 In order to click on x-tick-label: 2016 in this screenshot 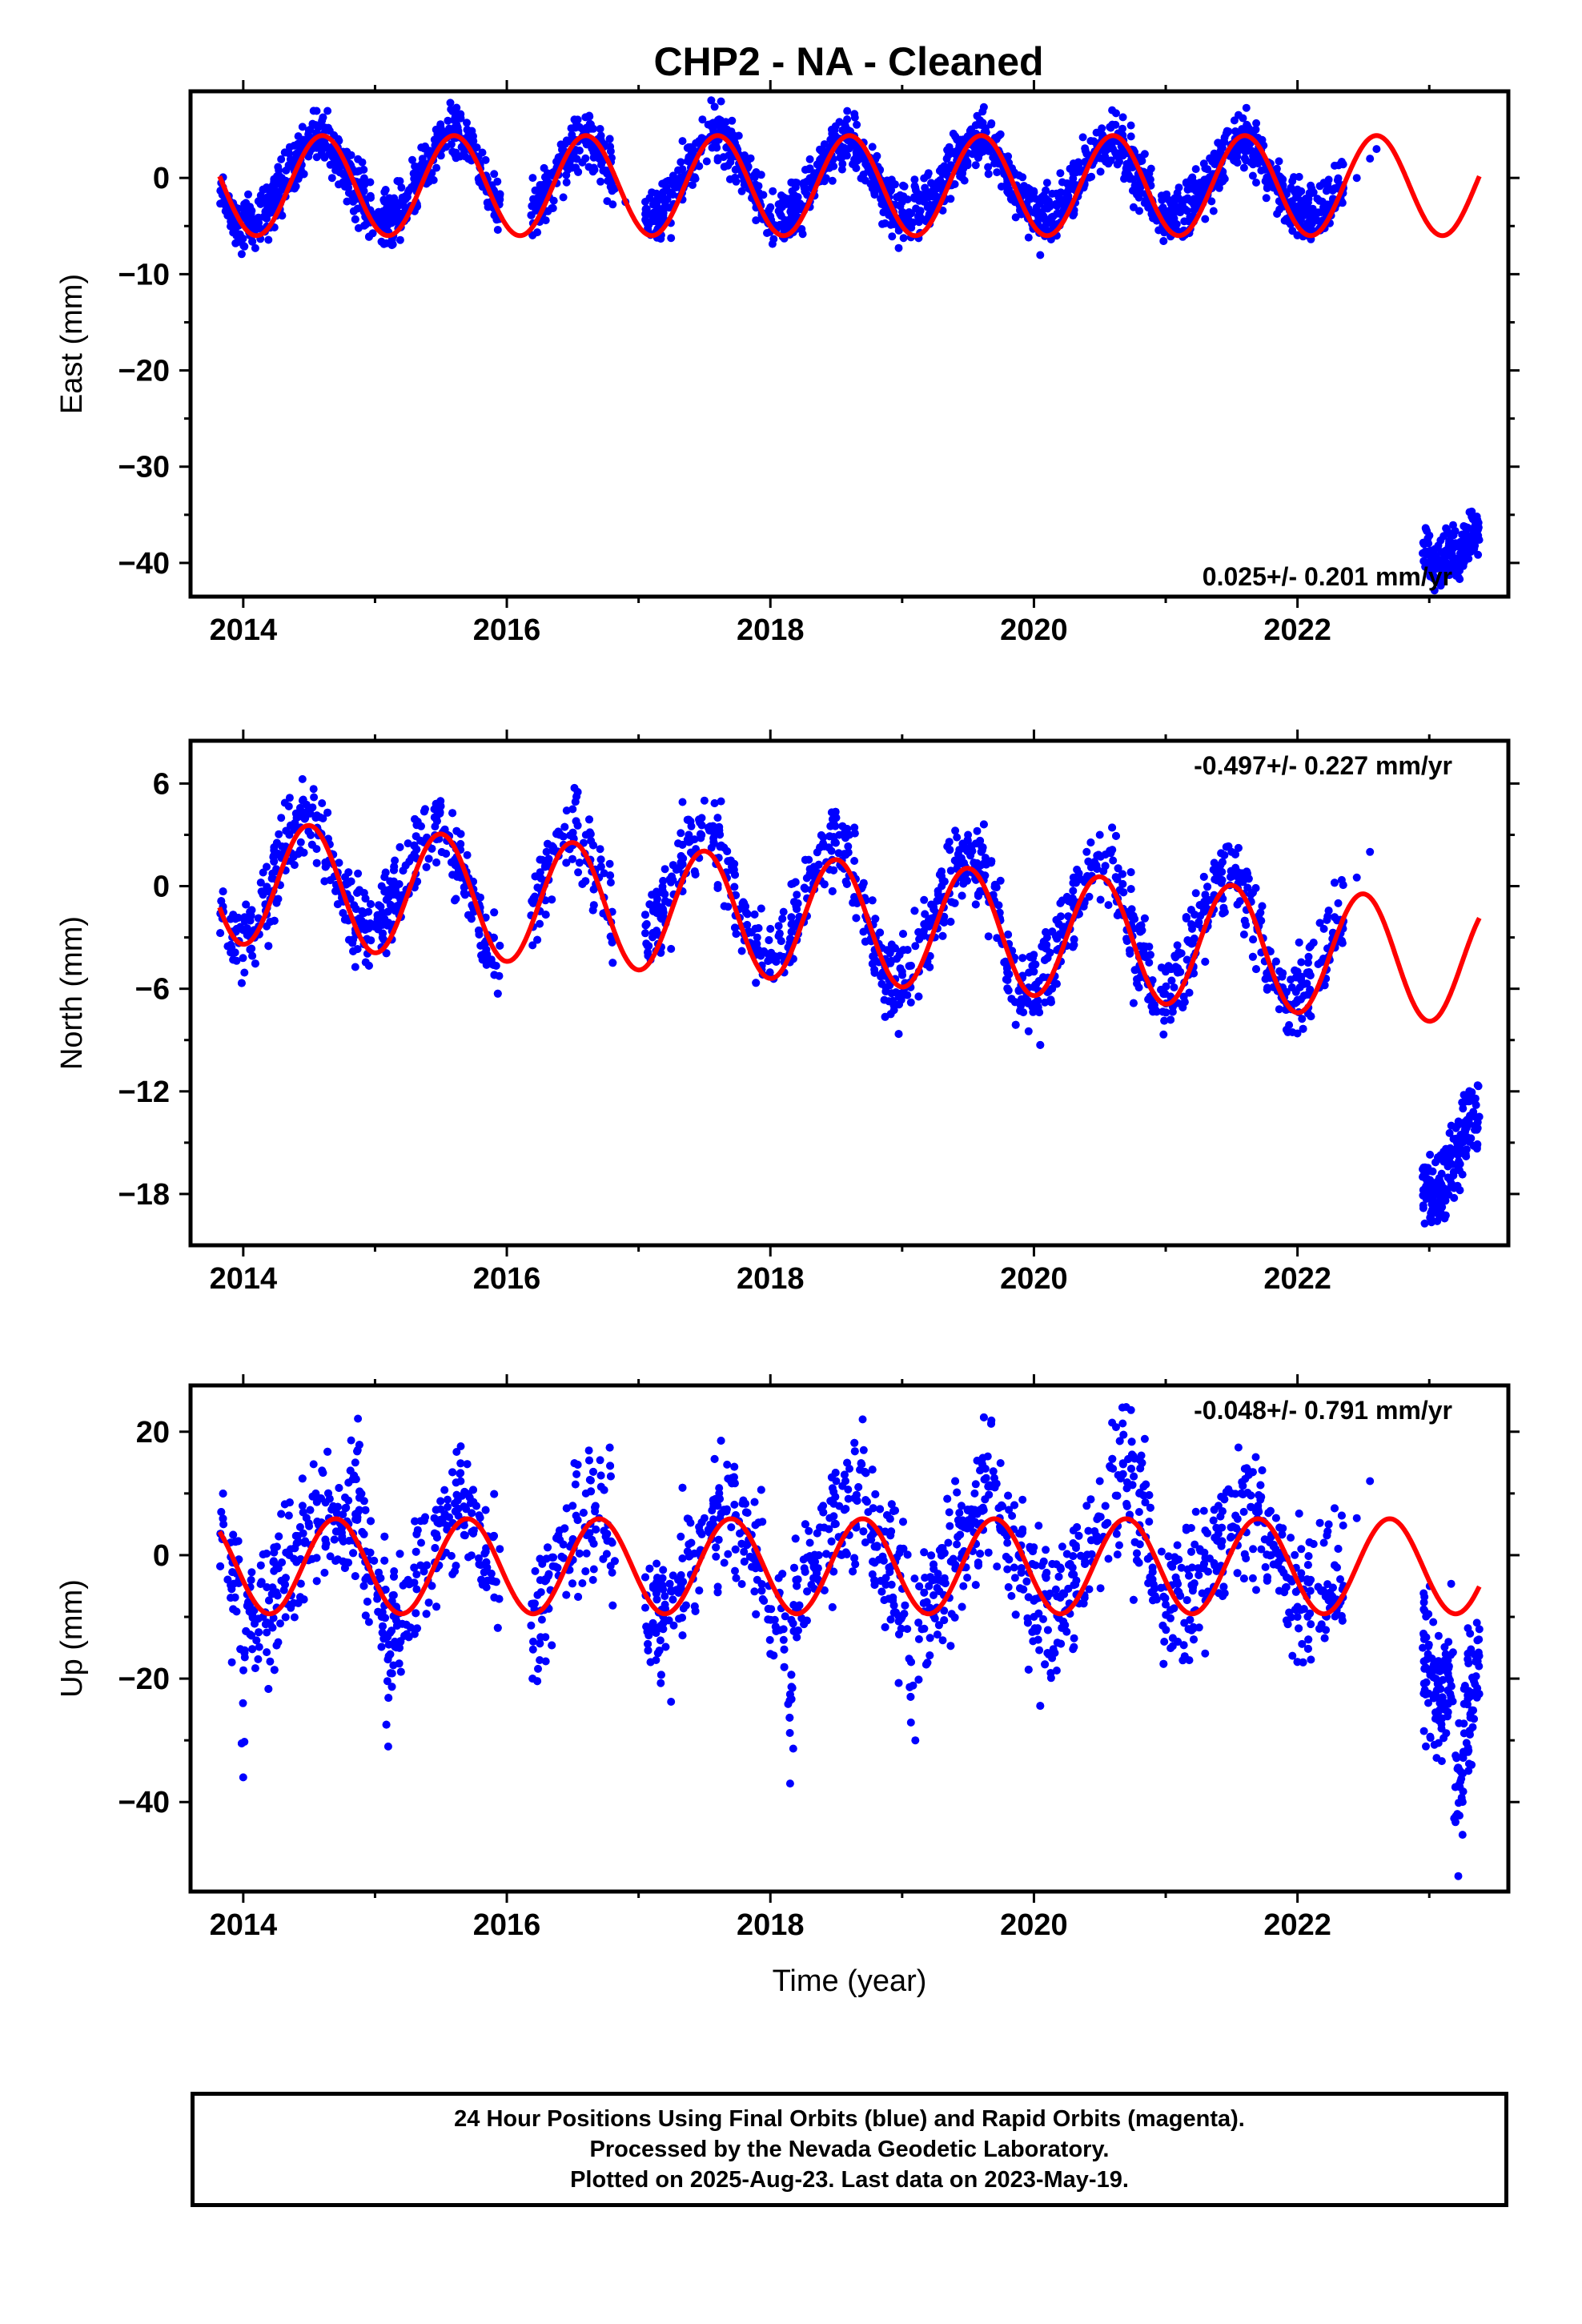, I will do `click(507, 630)`.